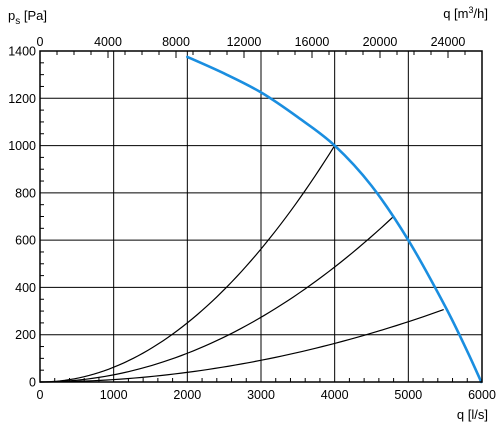 The image size is (500, 424). What do you see at coordinates (22, 52) in the screenshot?
I see `y-tick-label: 1400` at bounding box center [22, 52].